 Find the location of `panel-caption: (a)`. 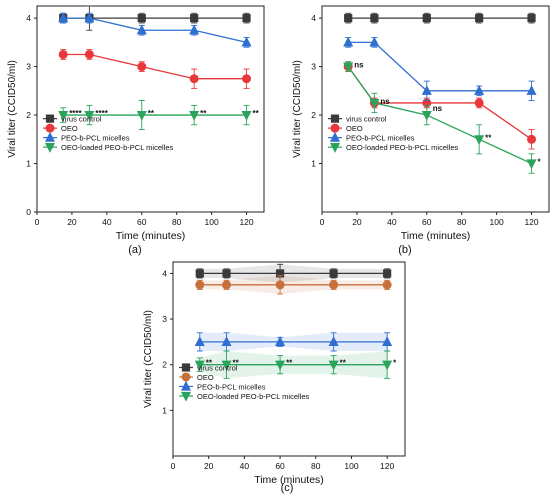

panel-caption: (a) is located at coordinates (134, 250).